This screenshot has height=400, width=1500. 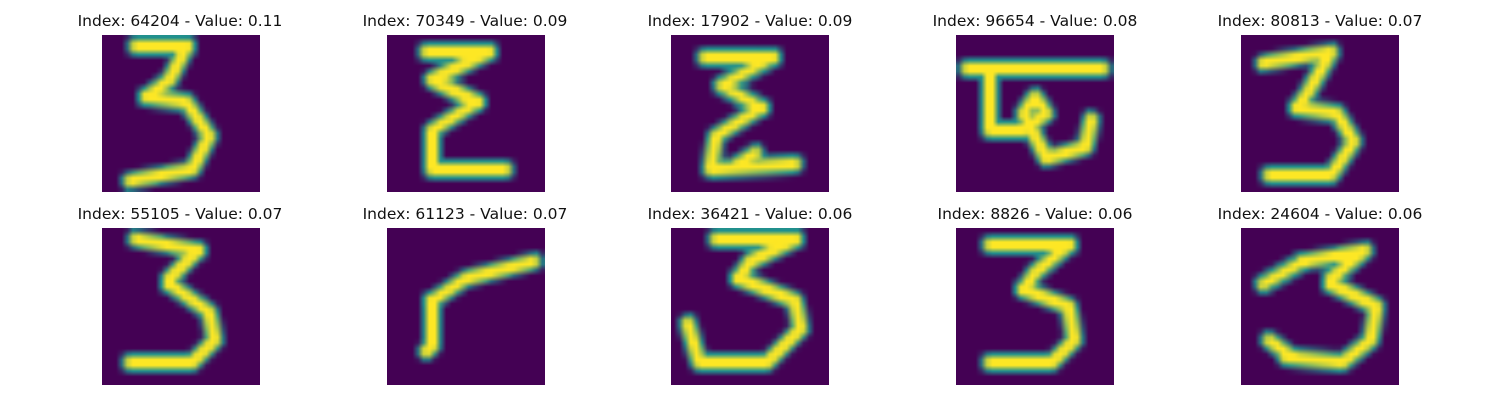 What do you see at coordinates (750, 214) in the screenshot?
I see `panel-title-8: Index: 36421 - Value: 0.06` at bounding box center [750, 214].